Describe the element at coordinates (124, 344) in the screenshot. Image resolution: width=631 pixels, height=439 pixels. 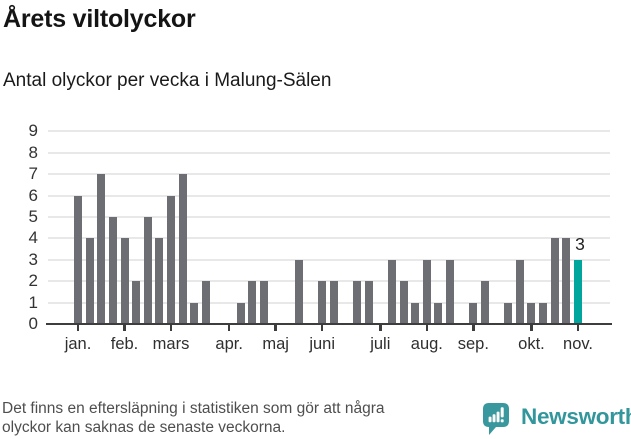
I see `x-tick-label: feb.` at that location.